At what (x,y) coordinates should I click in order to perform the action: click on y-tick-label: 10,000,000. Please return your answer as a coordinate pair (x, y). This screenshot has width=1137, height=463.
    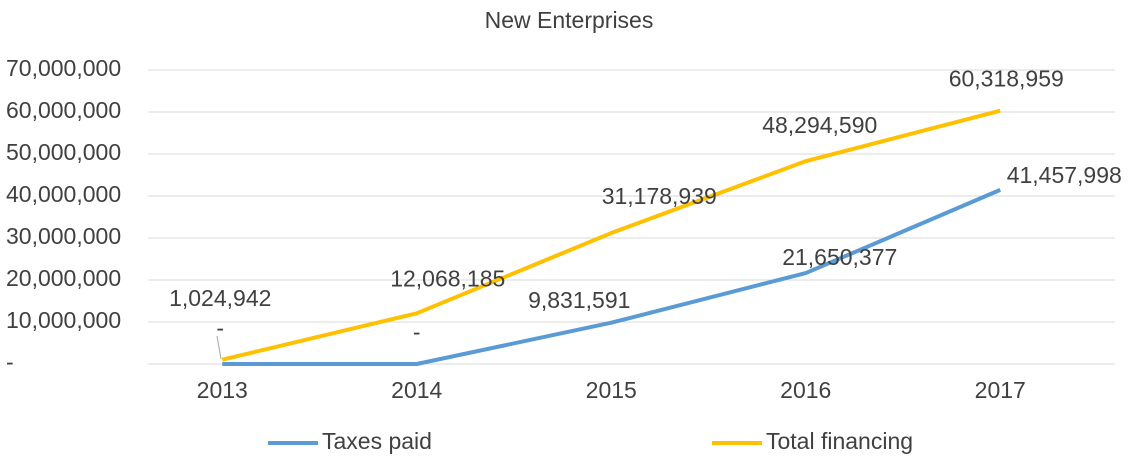
    Looking at the image, I should click on (63, 320).